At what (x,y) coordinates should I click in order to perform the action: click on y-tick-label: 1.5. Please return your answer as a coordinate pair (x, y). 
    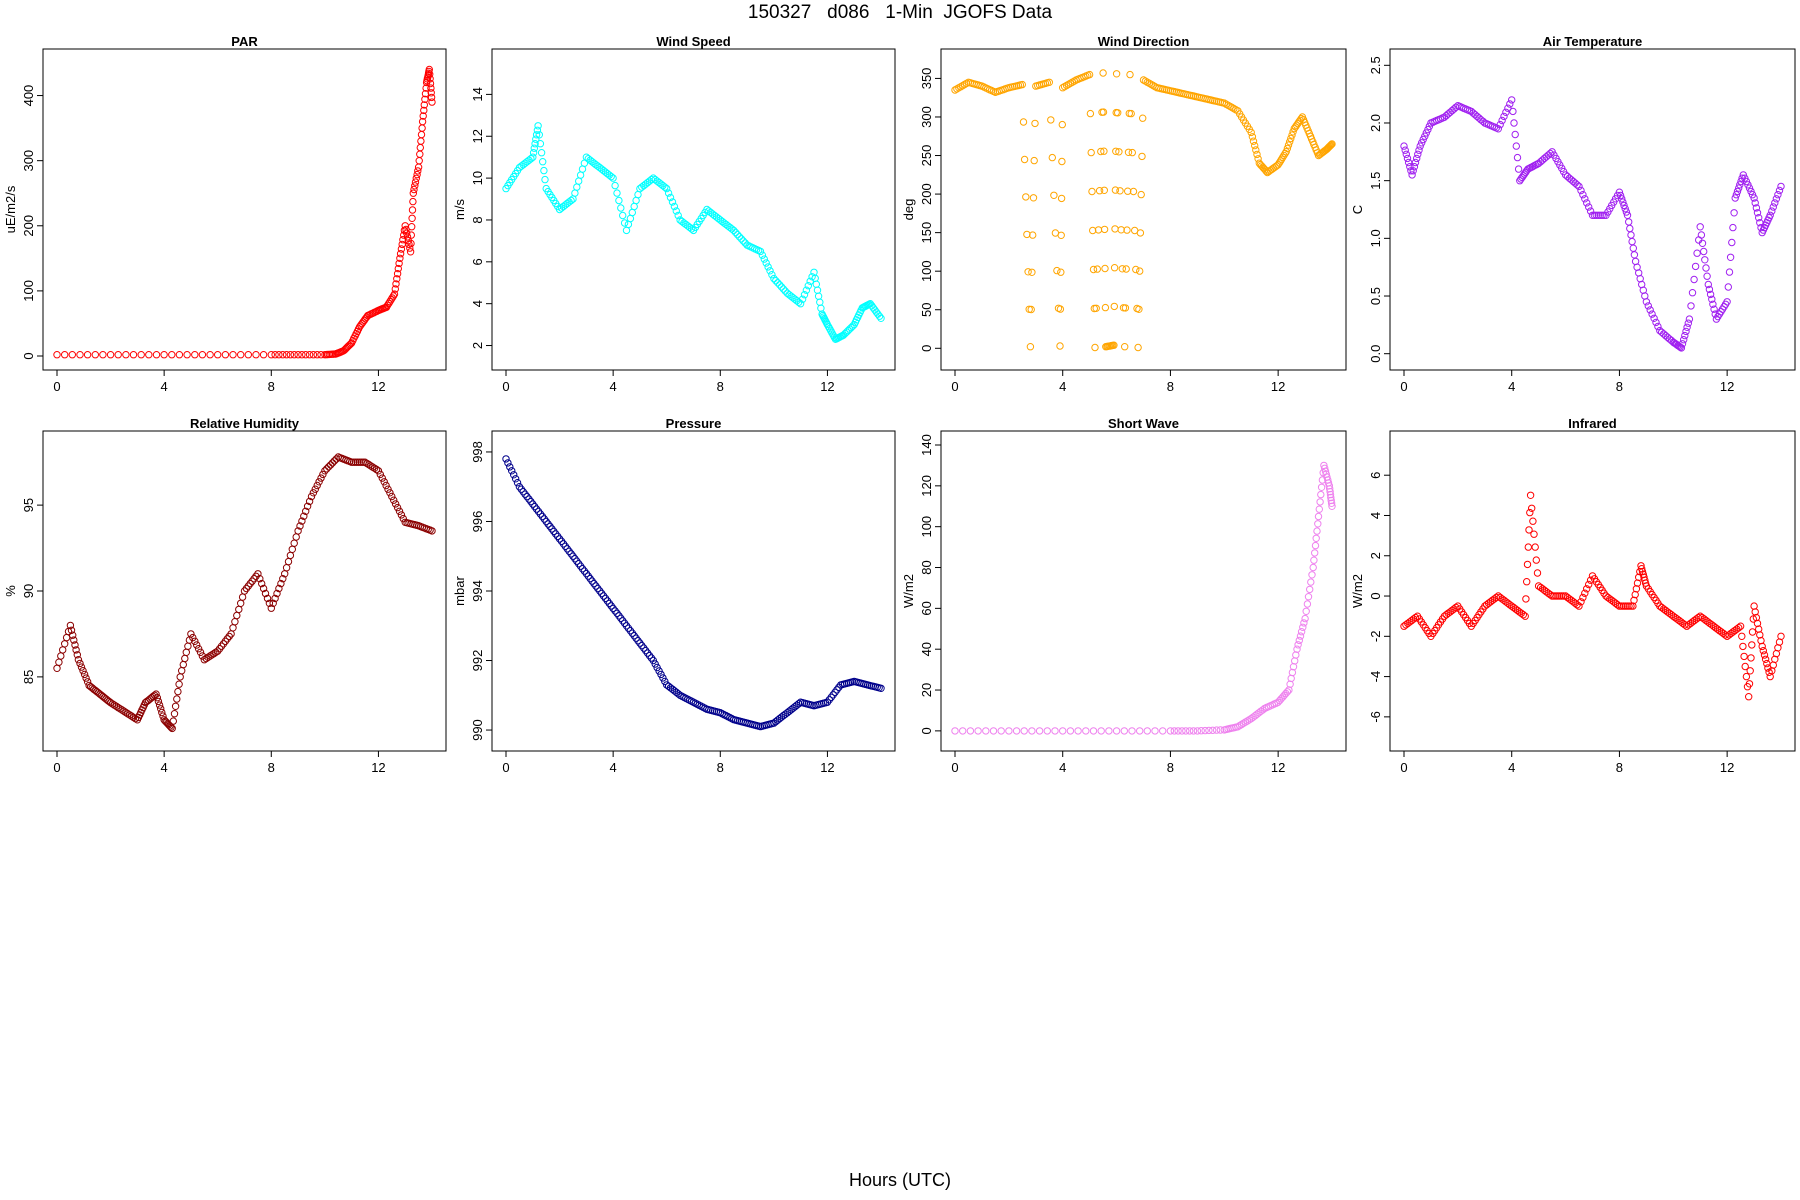
    Looking at the image, I should click on (1375, 181).